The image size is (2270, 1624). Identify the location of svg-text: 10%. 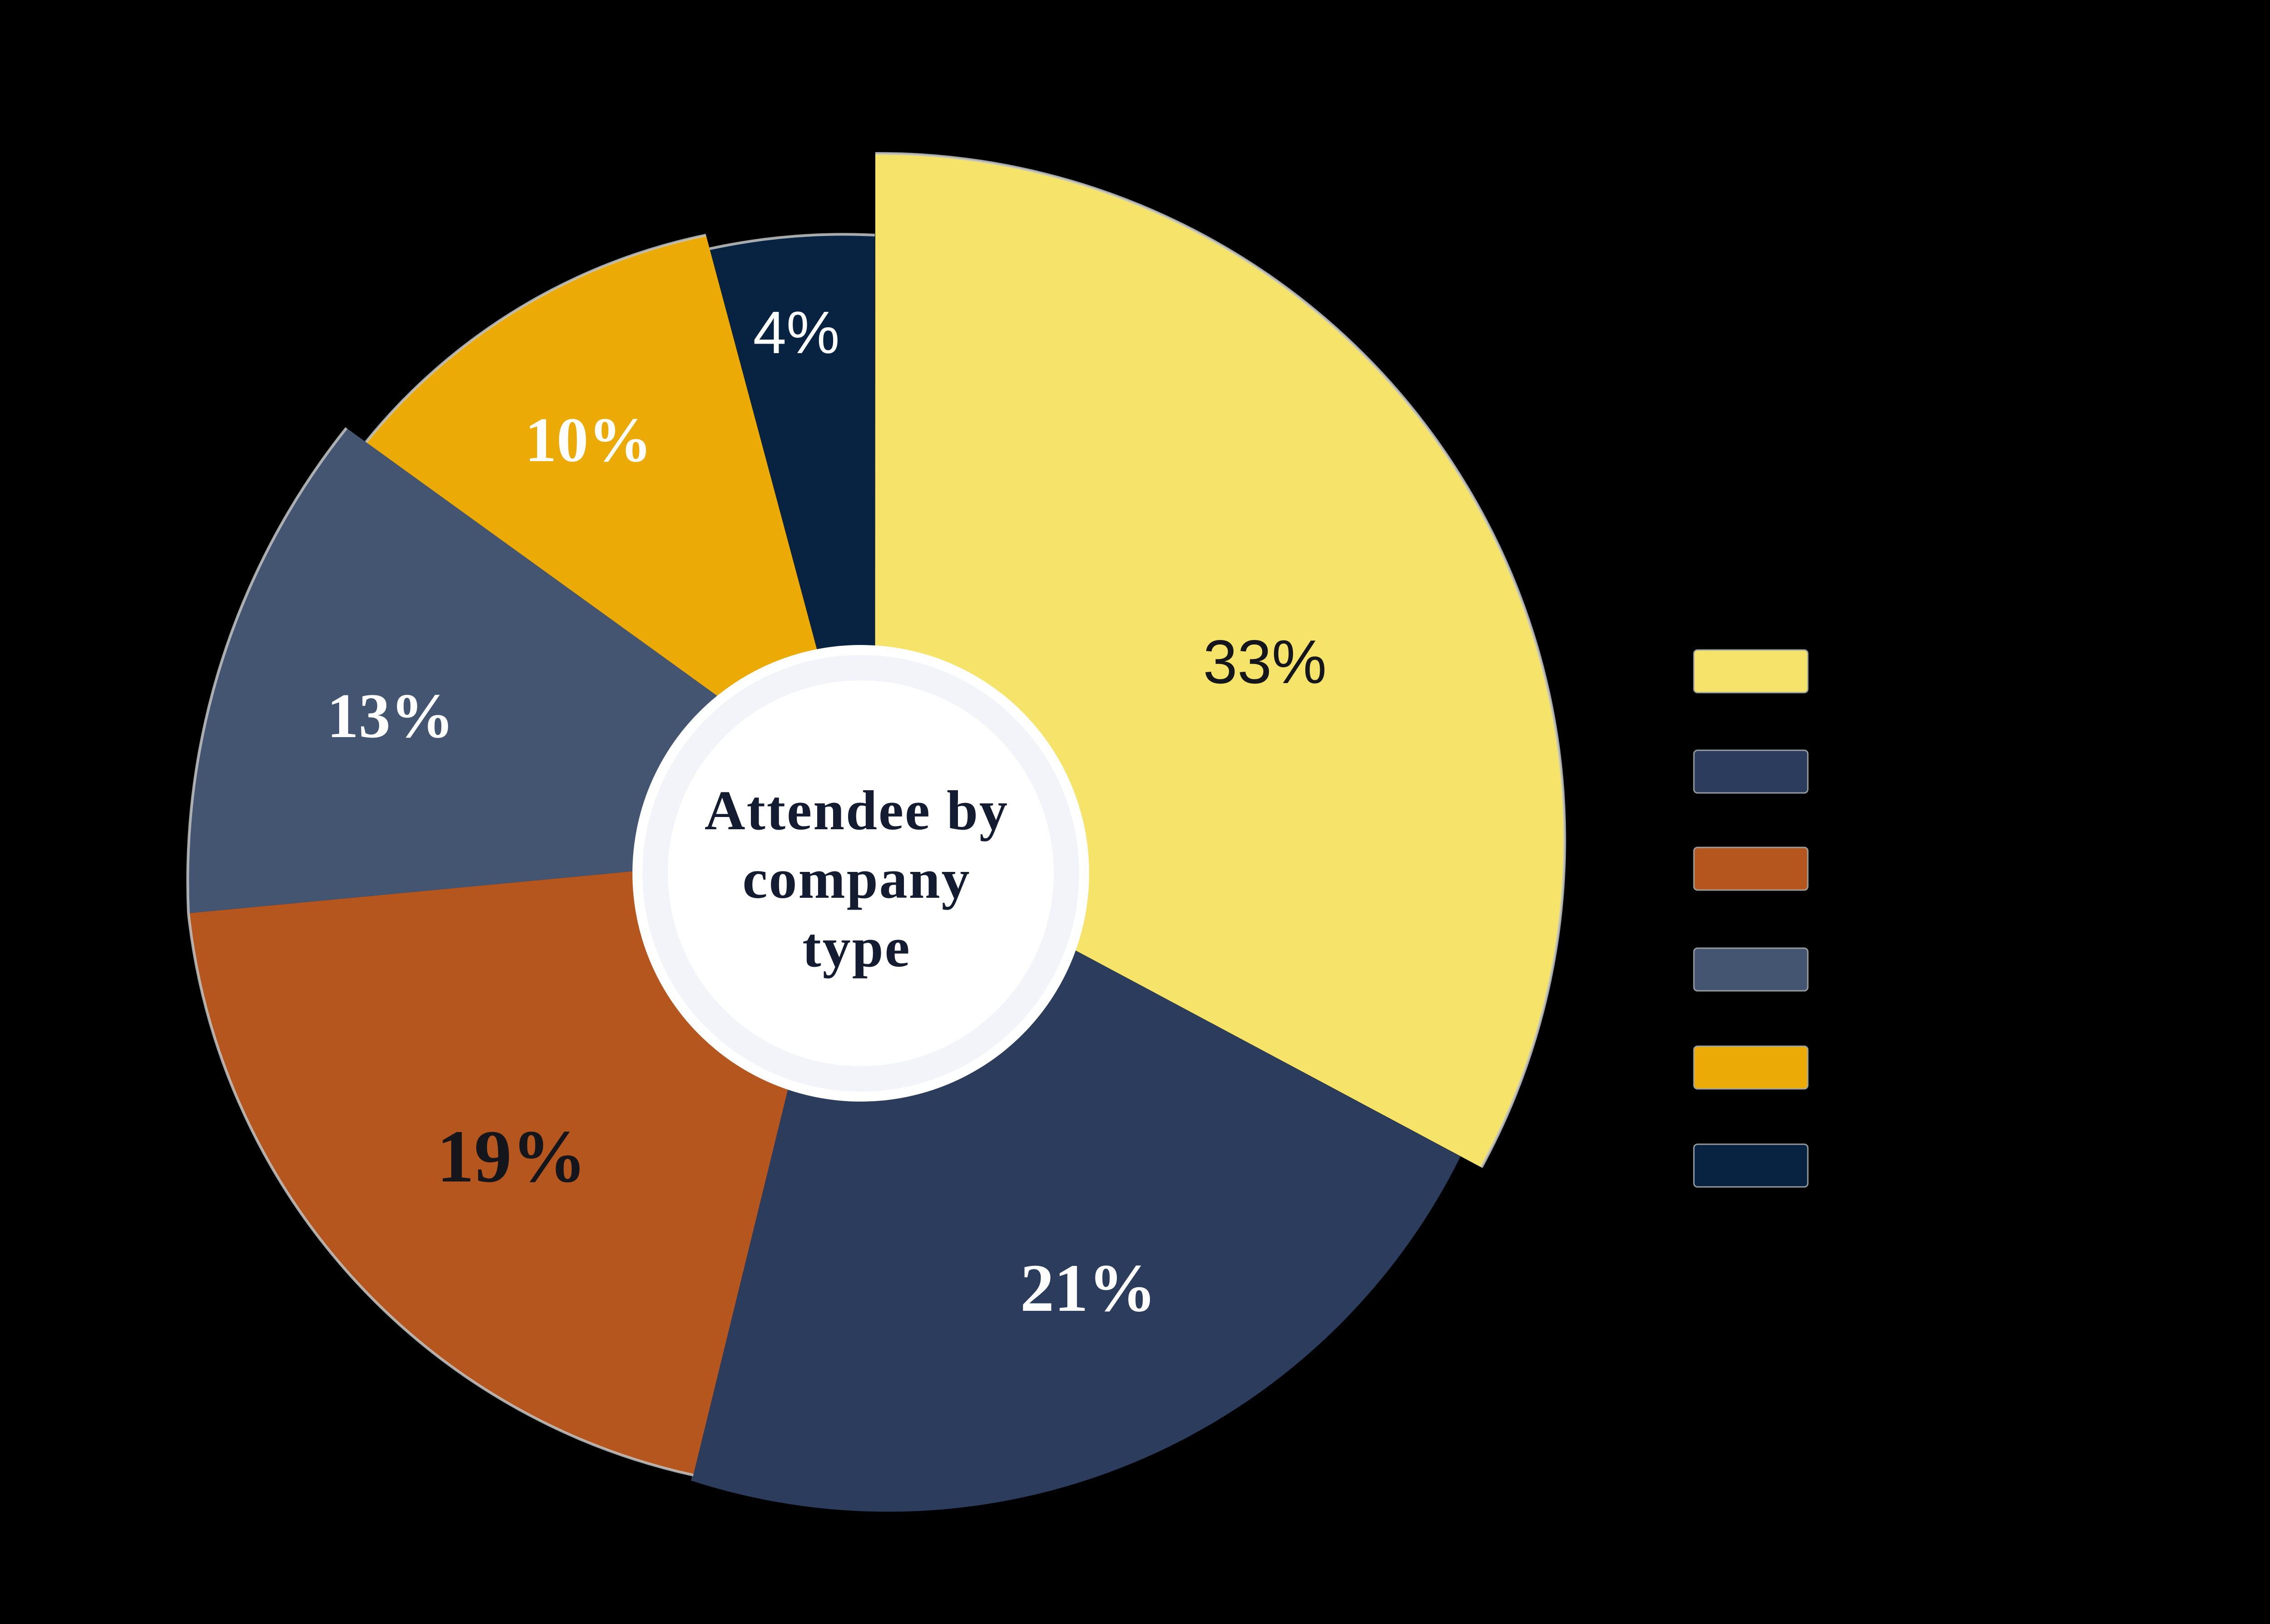
(588, 440).